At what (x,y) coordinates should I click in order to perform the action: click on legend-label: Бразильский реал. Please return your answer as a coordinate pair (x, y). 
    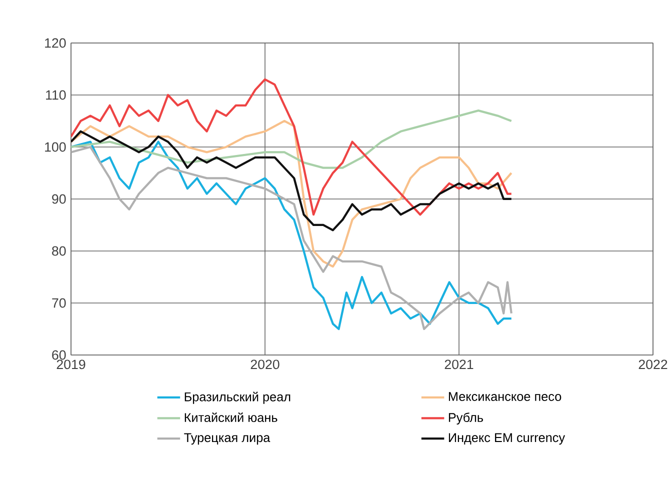
    Looking at the image, I should click on (237, 398).